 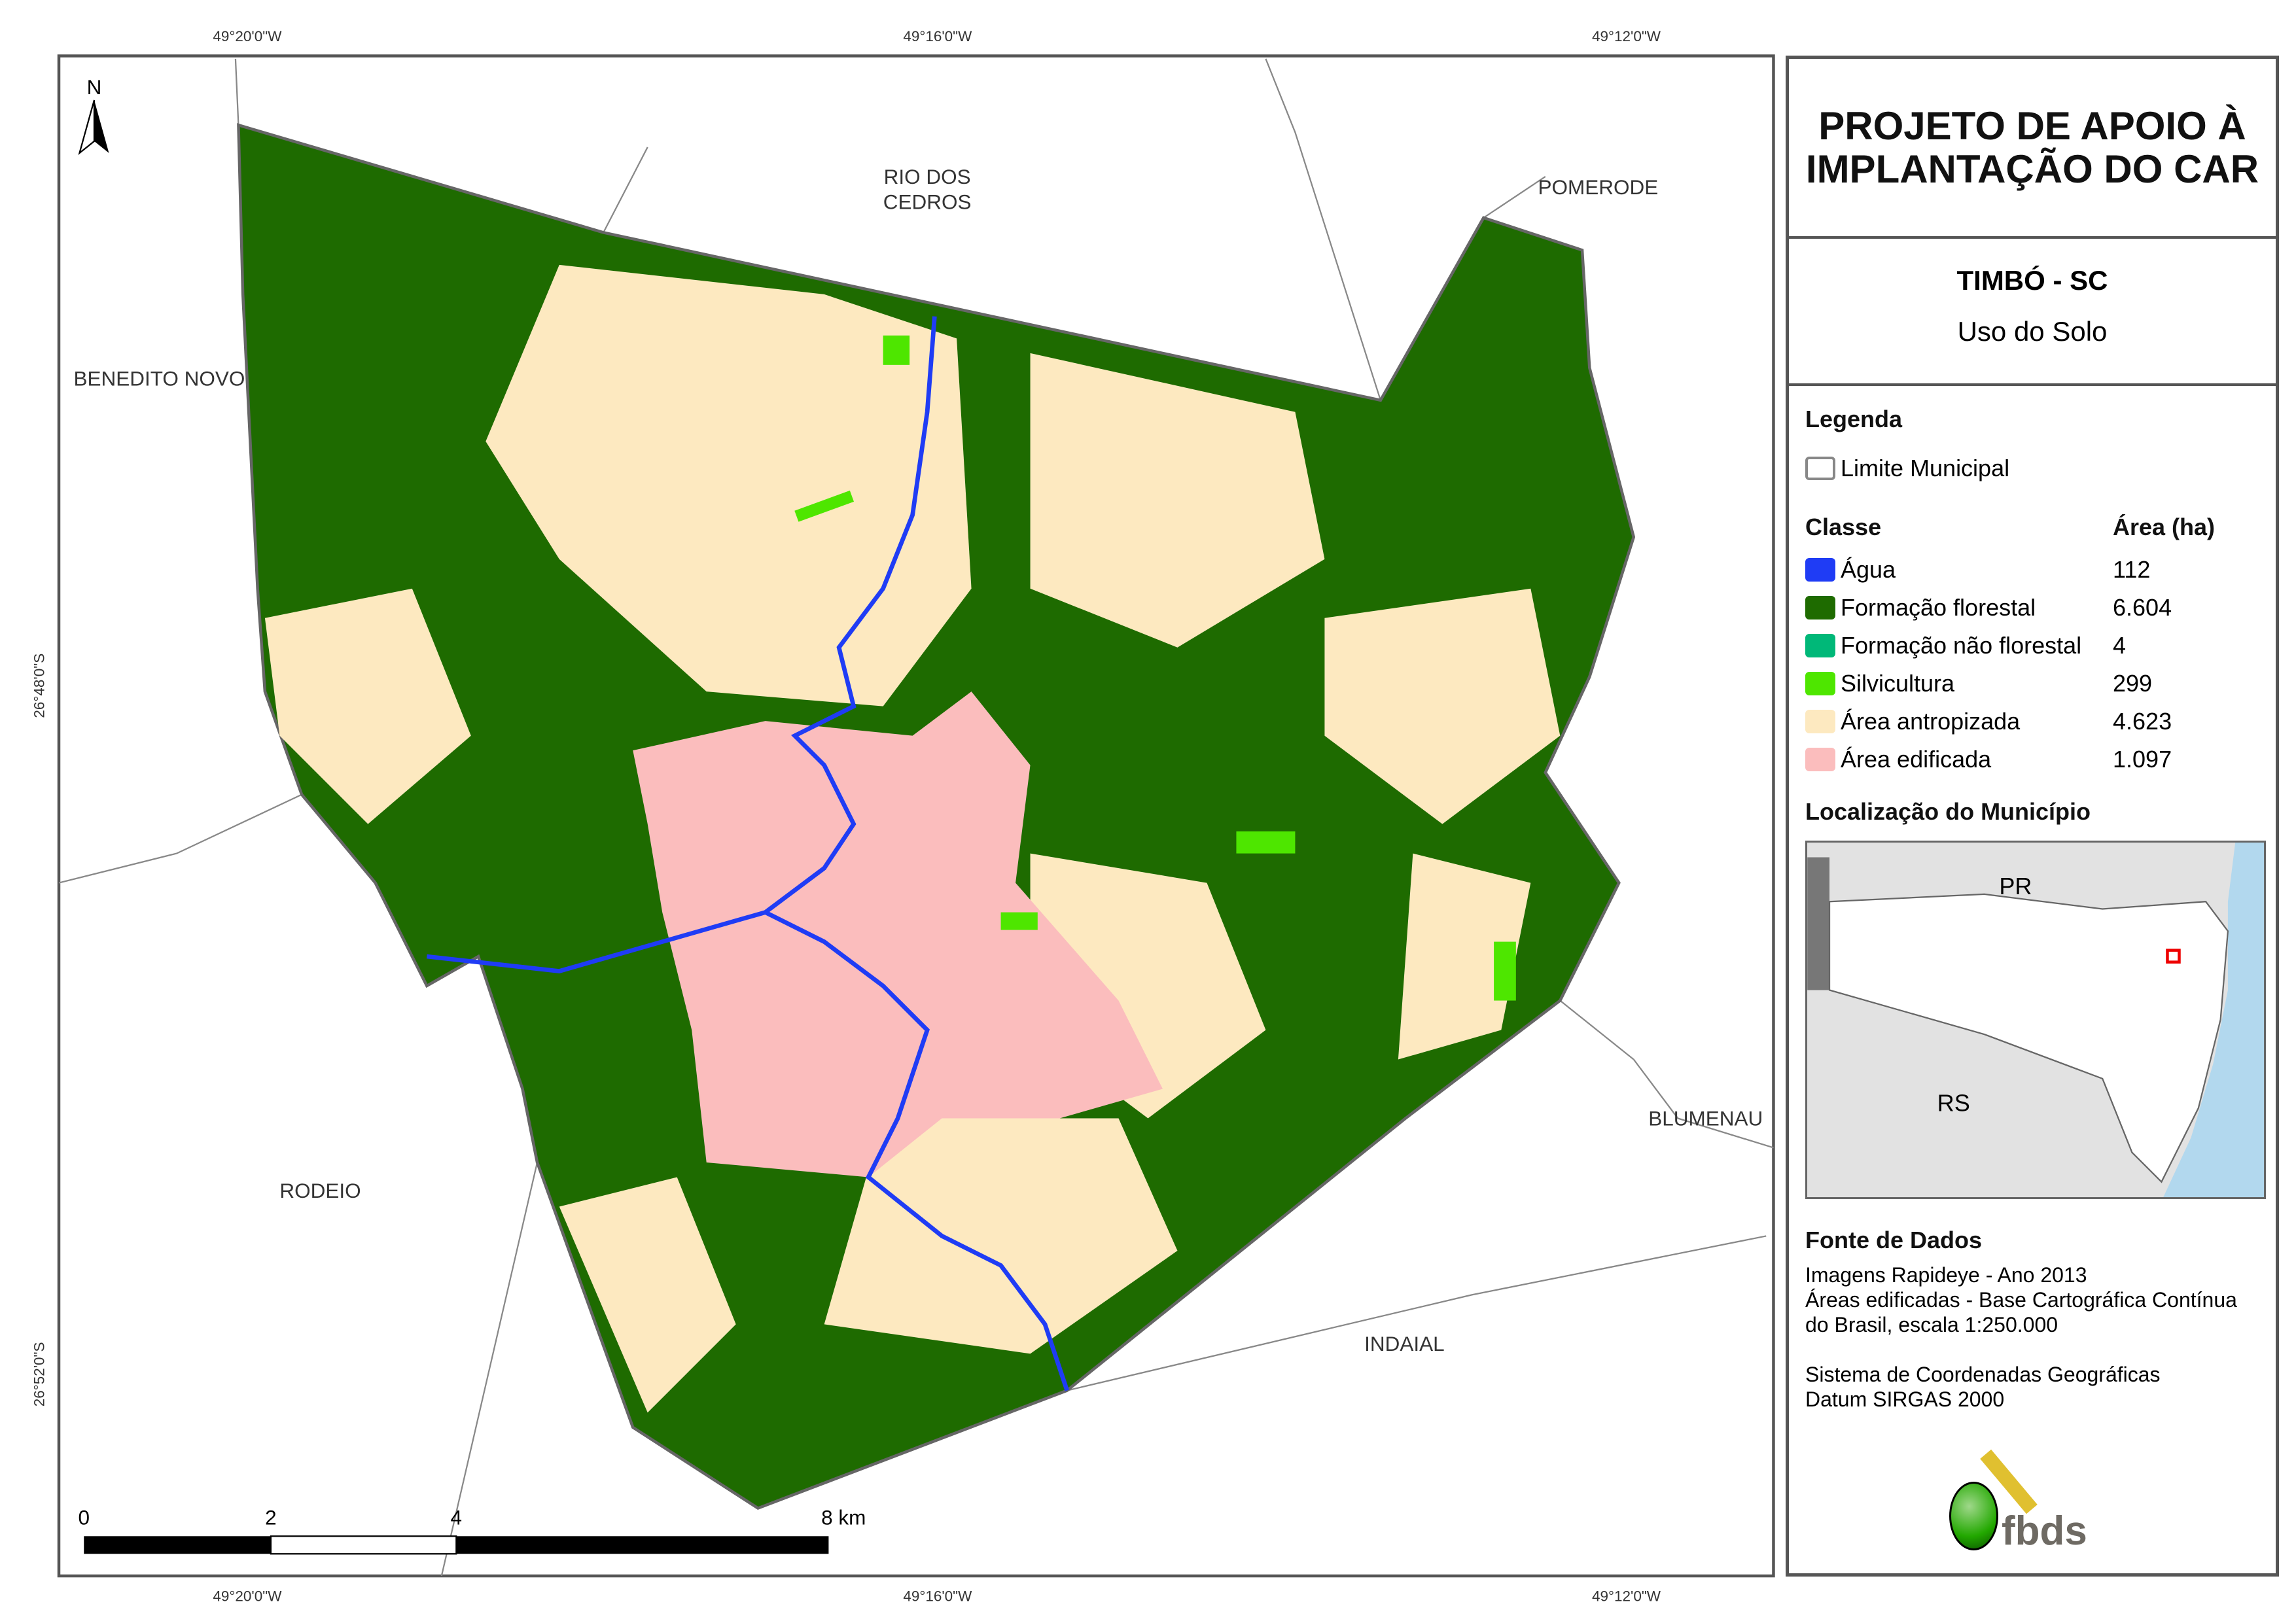 What do you see at coordinates (1155, 668) in the screenshot?
I see `silviculture-patches` at bounding box center [1155, 668].